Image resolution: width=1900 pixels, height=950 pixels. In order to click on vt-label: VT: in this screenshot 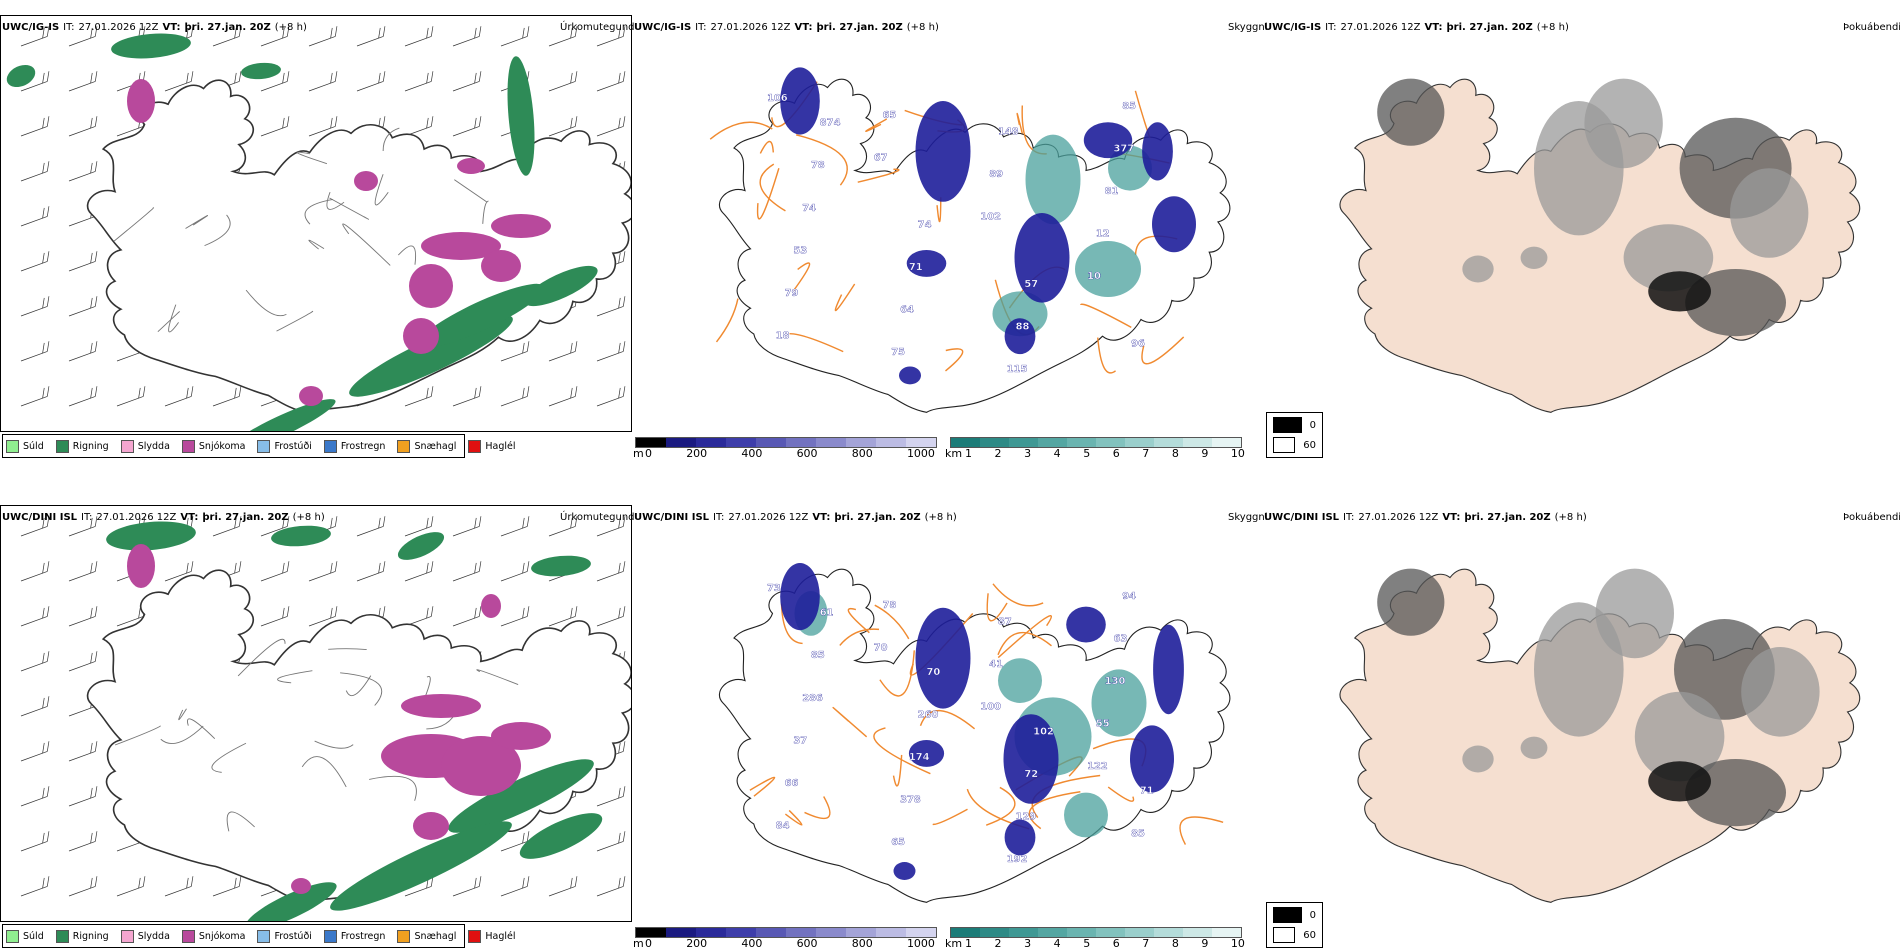, I will do `click(821, 517)`.